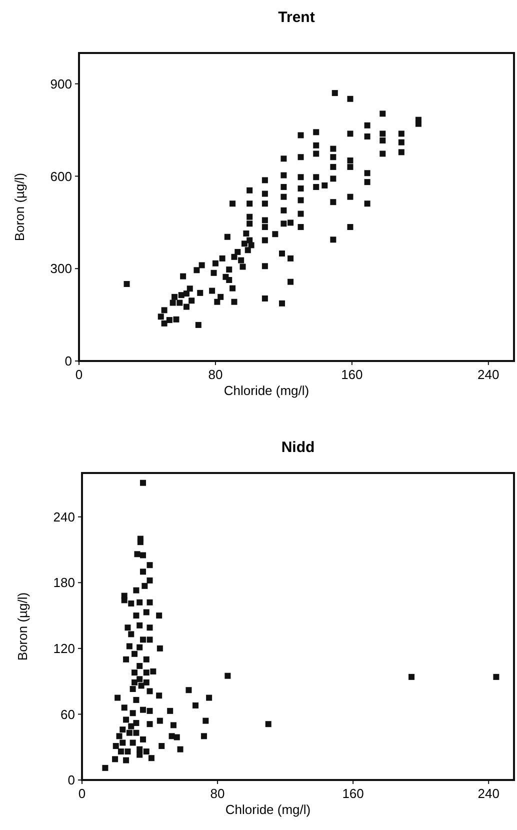 The width and height of the screenshot is (517, 830). Describe the element at coordinates (64, 648) in the screenshot. I see `y-tick-label: 120` at that location.